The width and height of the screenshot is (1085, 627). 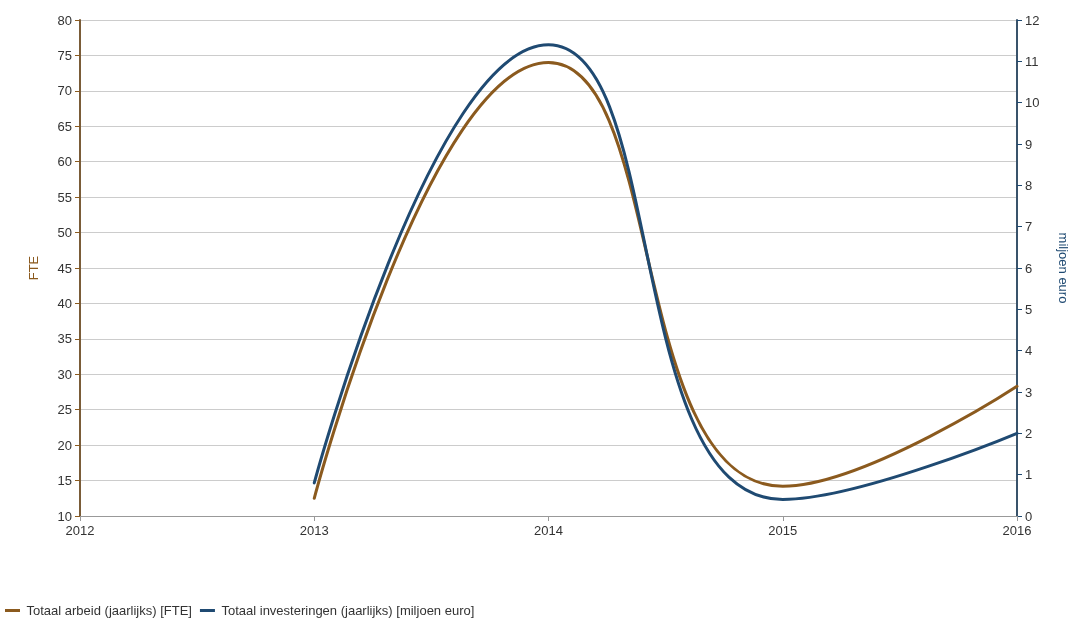 I want to click on y-tick-label: 65, so click(x=64, y=126).